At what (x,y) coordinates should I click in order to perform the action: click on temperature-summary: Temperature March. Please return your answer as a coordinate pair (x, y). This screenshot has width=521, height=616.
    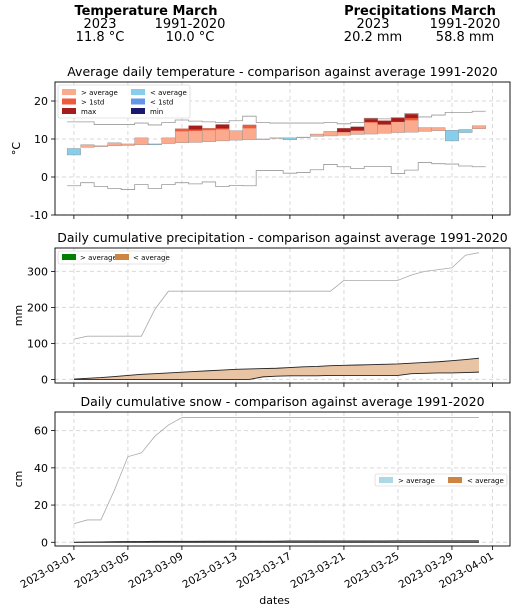
    Looking at the image, I should click on (146, 12).